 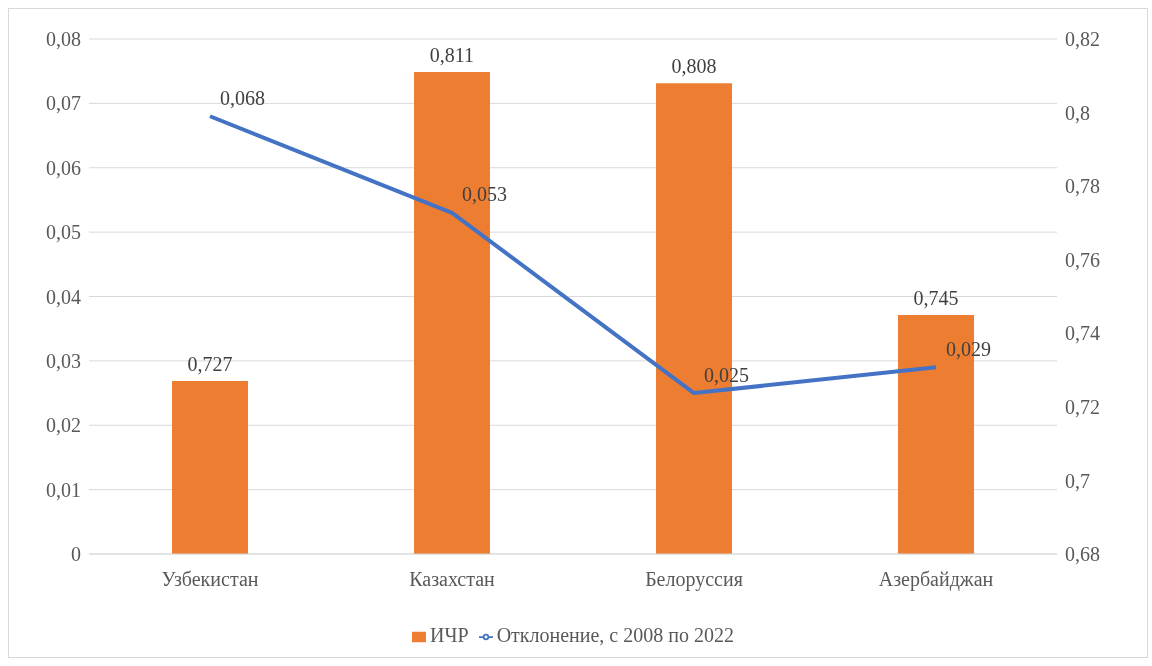 What do you see at coordinates (936, 580) in the screenshot?
I see `x-tick-label: Азербайджан` at bounding box center [936, 580].